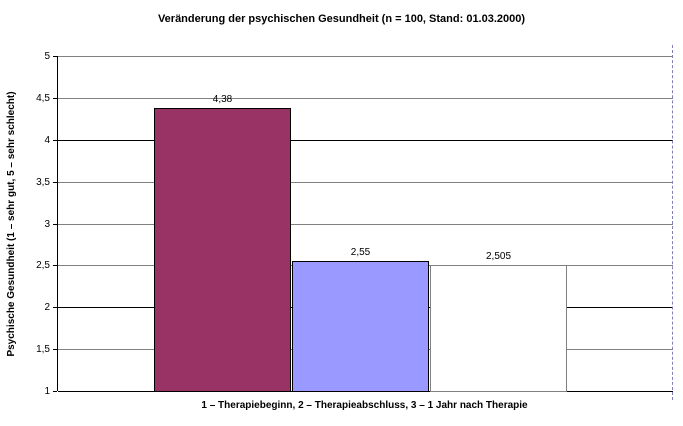 This screenshot has height=426, width=683. What do you see at coordinates (222, 250) in the screenshot?
I see `bar-1 – Therapiebeginn` at bounding box center [222, 250].